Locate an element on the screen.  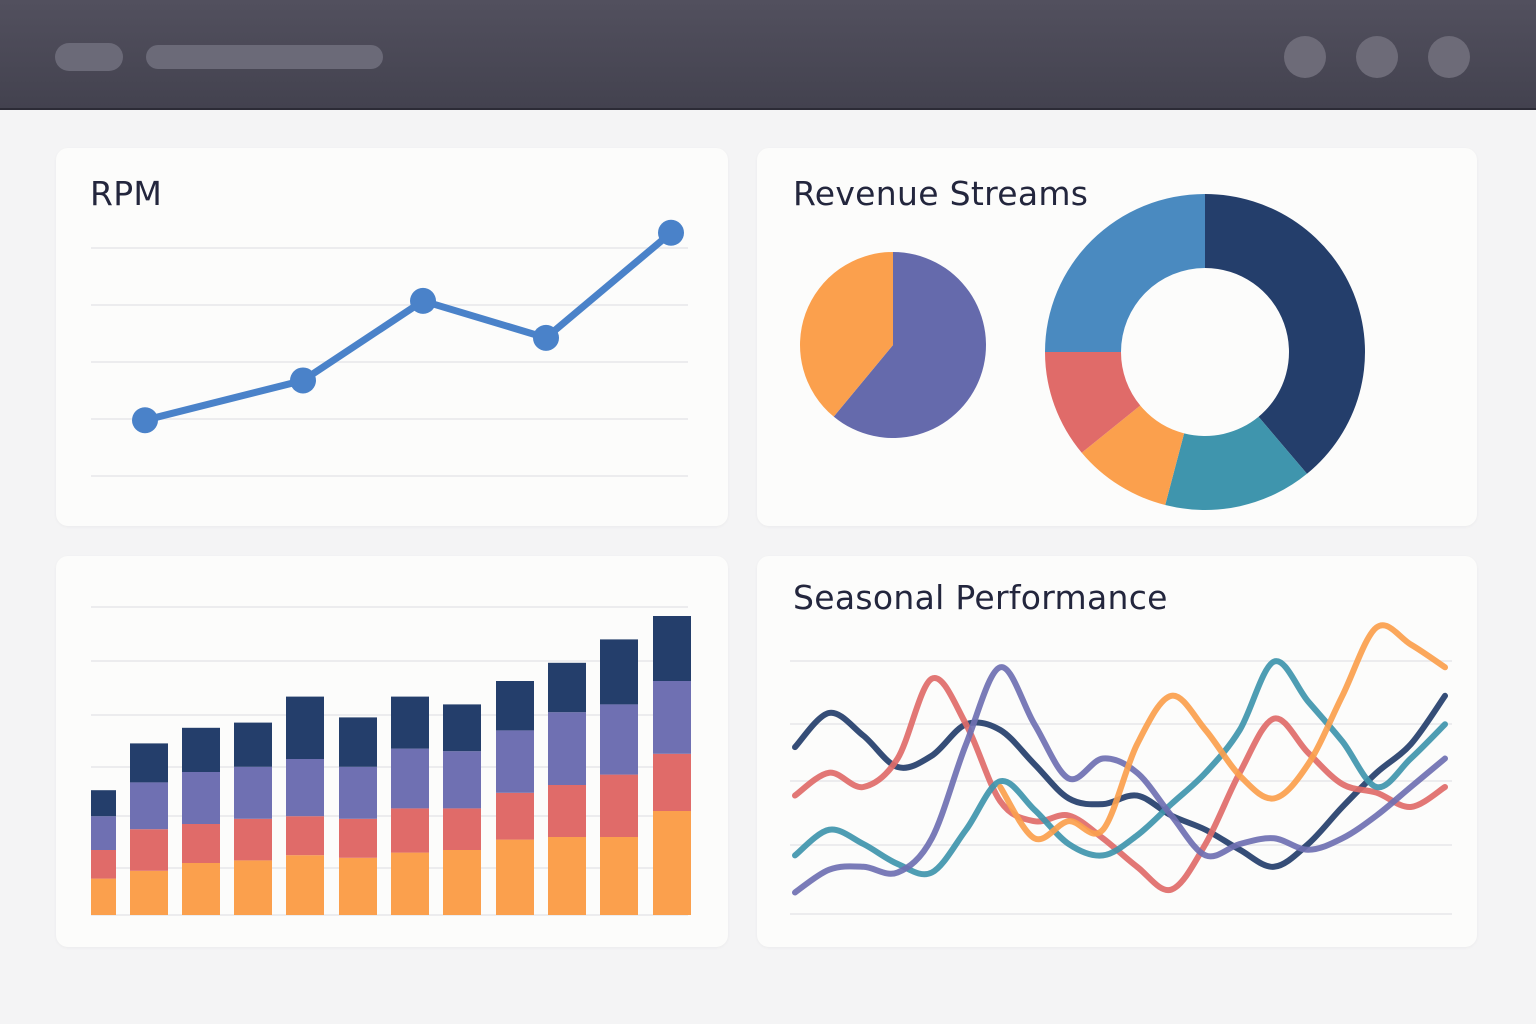
revenue-title: Revenue Streams is located at coordinates (941, 193).